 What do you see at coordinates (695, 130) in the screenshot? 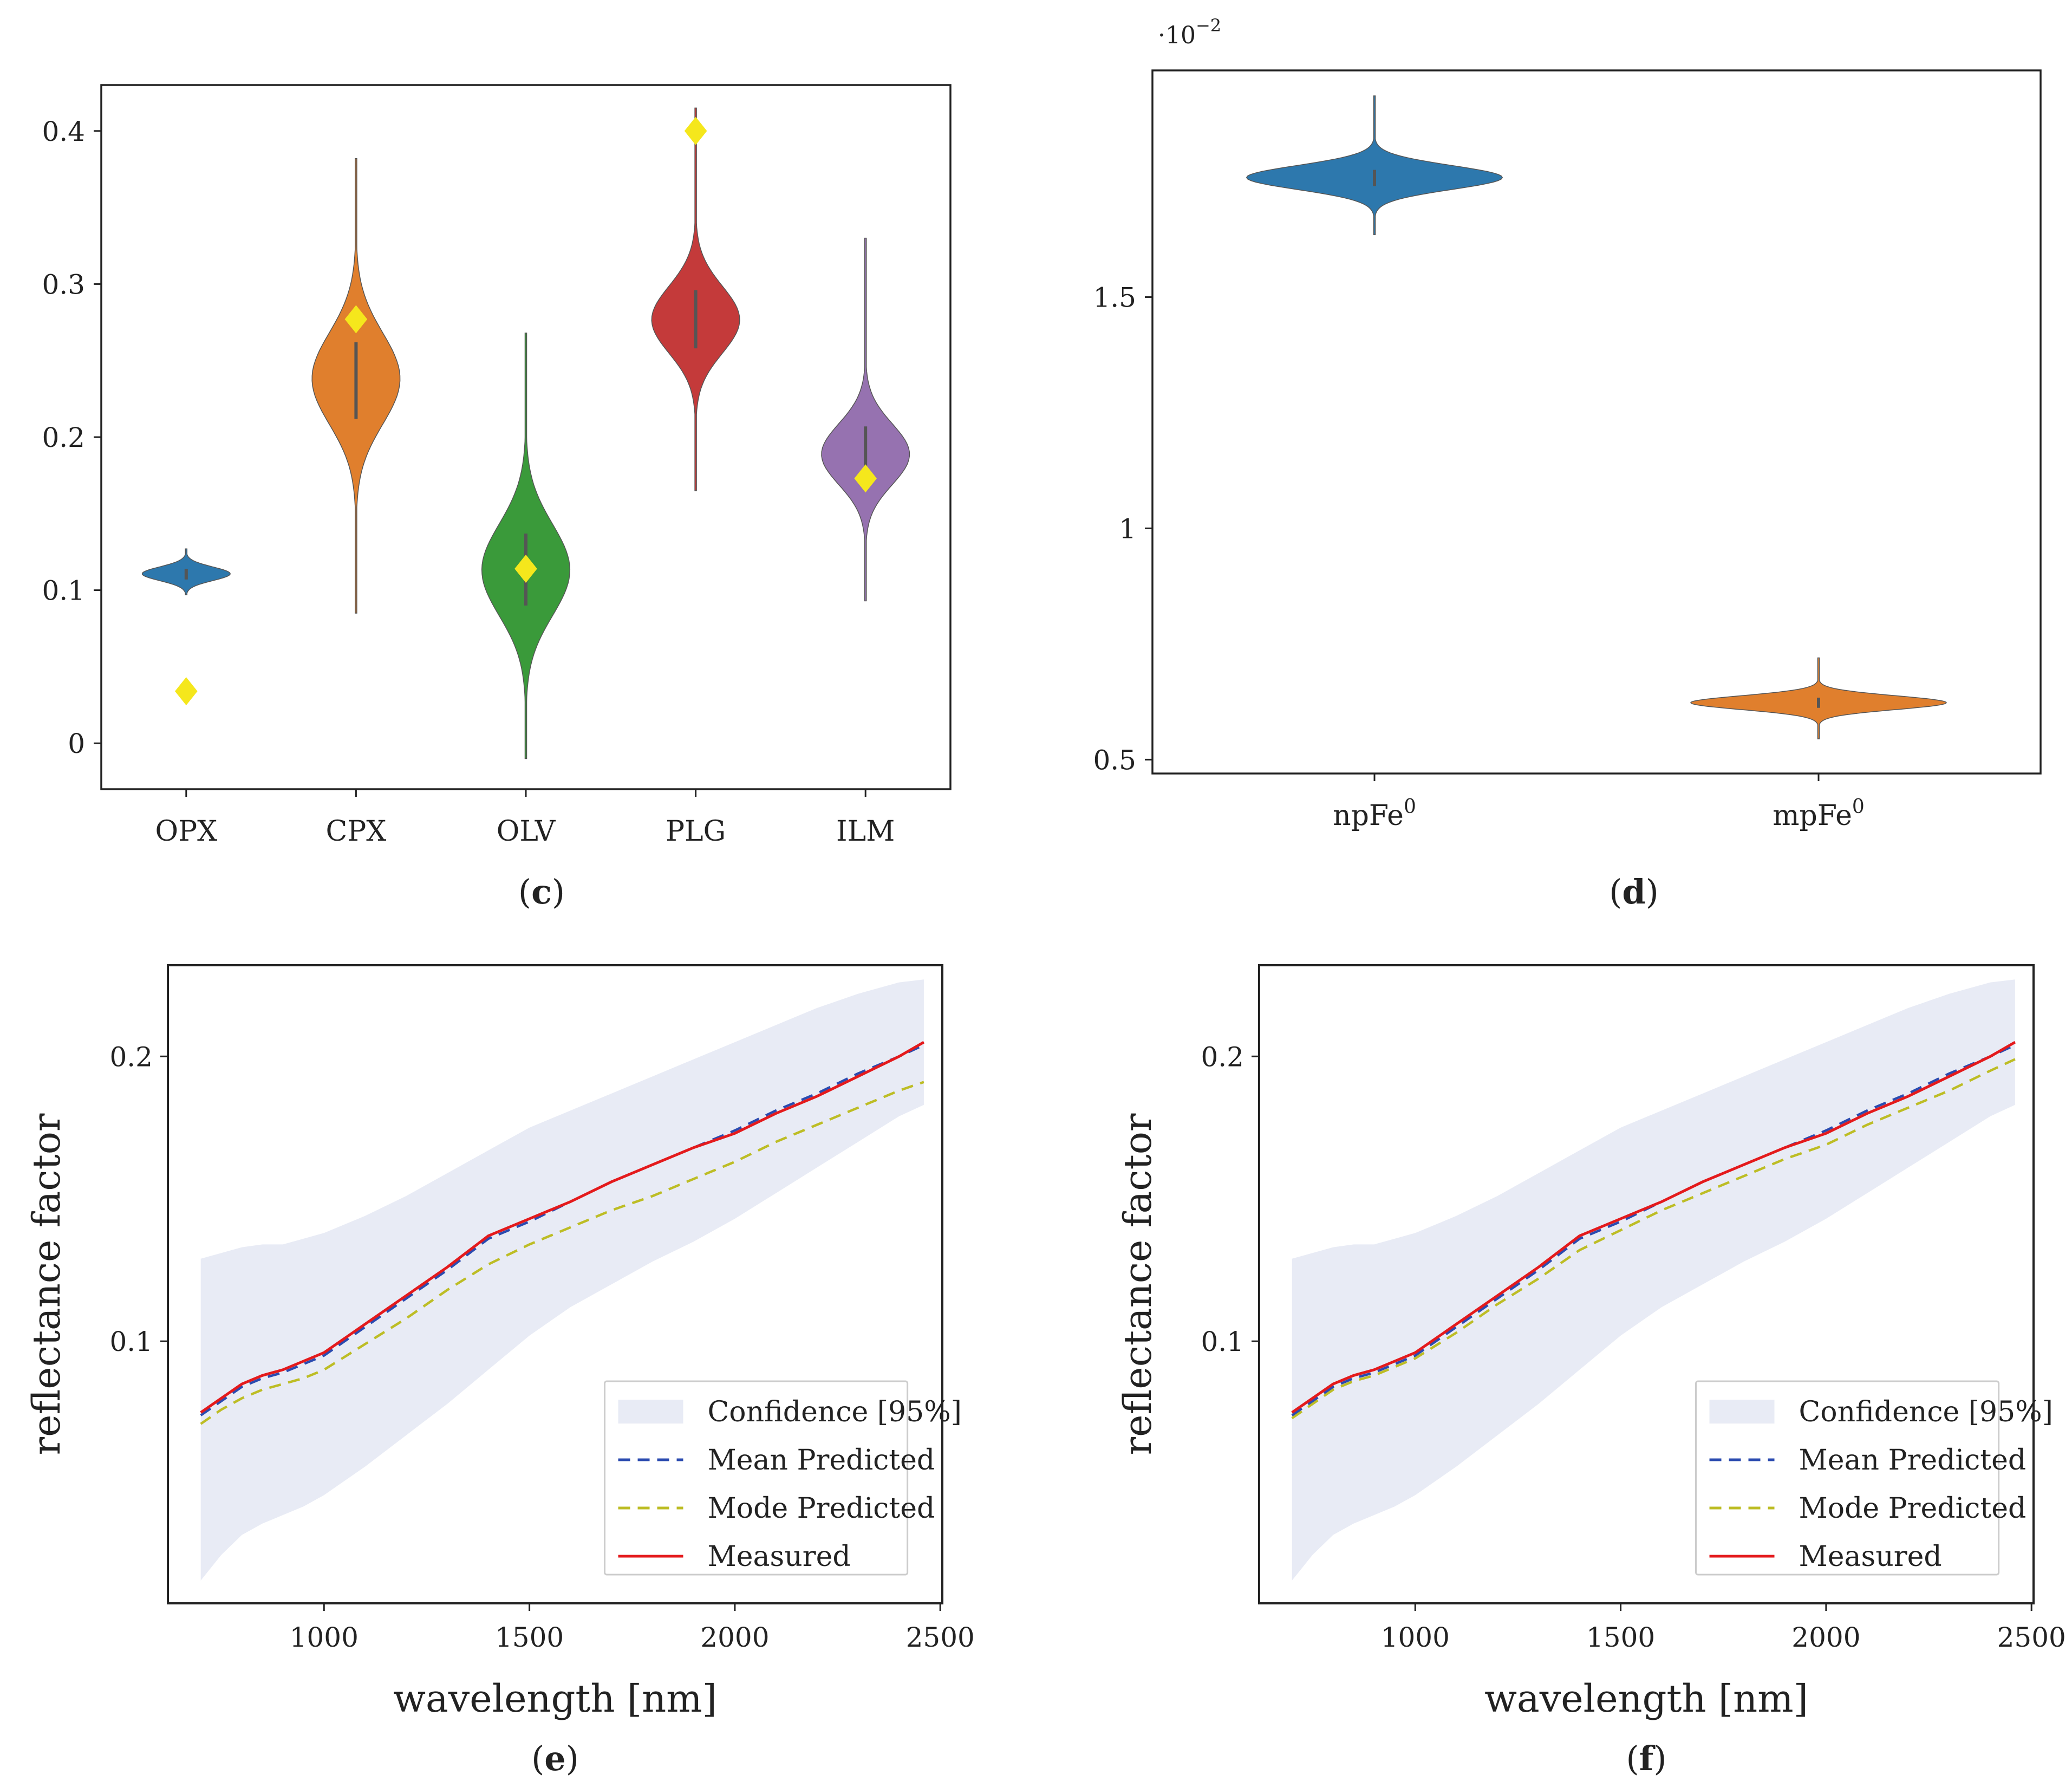
I see `true-value-marker-plg` at bounding box center [695, 130].